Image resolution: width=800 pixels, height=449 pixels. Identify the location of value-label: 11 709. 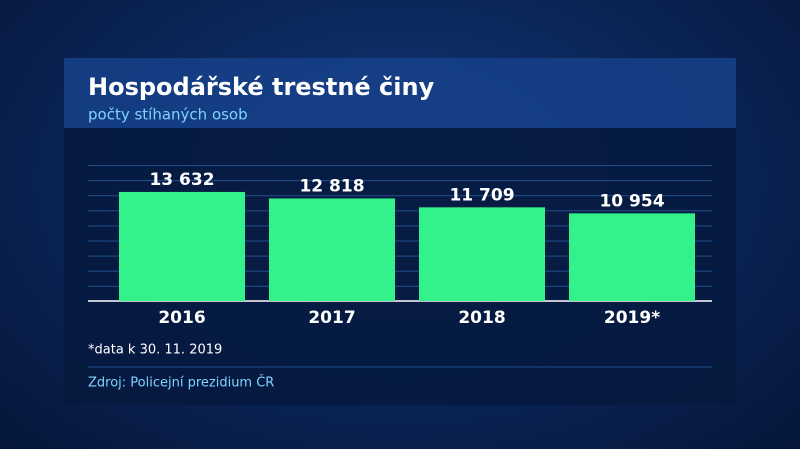
(481, 195).